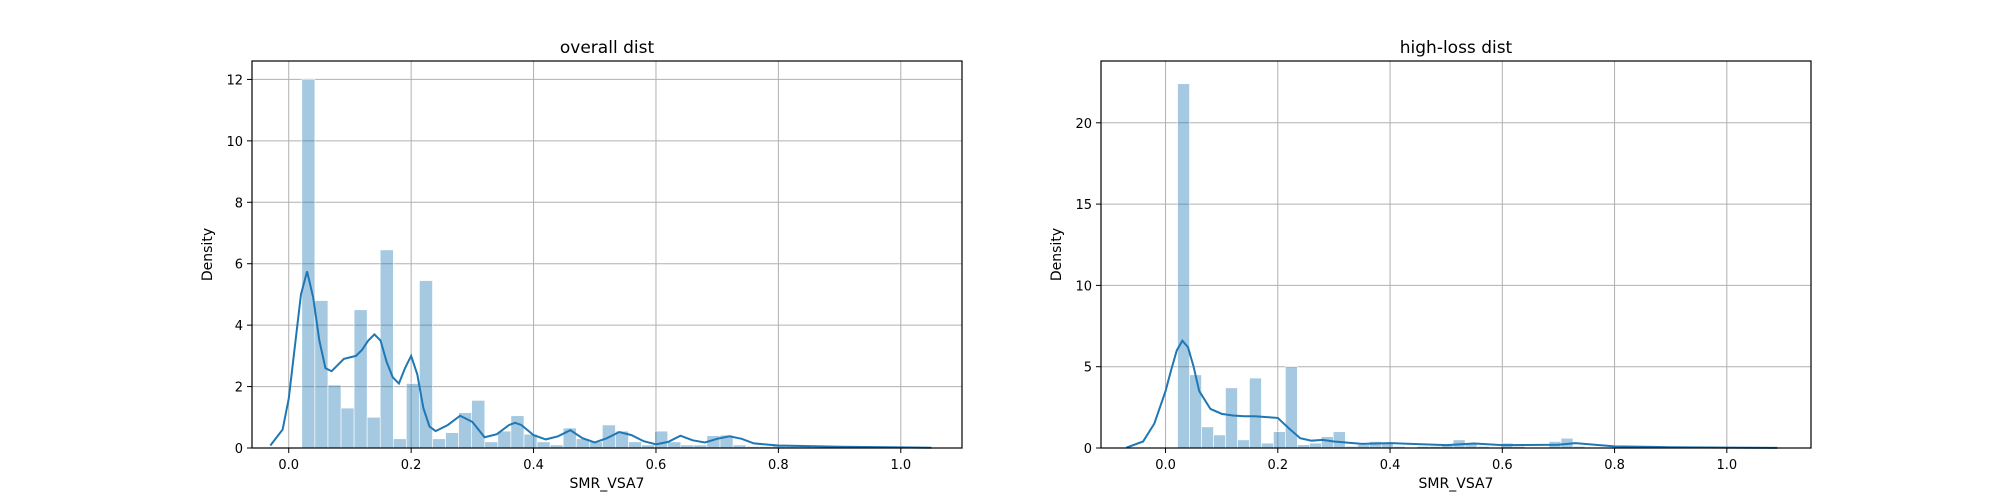 The image size is (2000, 500). Describe the element at coordinates (1083, 205) in the screenshot. I see `y-tick-label: 15` at that location.